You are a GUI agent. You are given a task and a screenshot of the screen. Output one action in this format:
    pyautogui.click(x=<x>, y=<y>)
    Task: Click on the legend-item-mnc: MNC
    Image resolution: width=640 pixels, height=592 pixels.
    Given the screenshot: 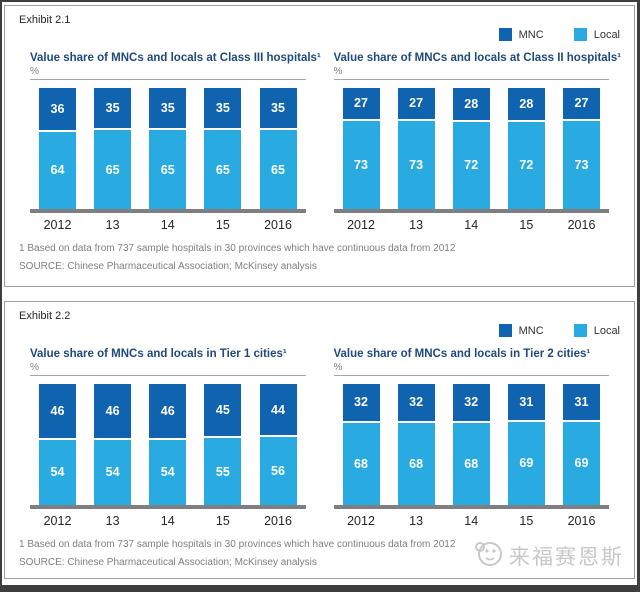 What is the action you would take?
    pyautogui.click(x=521, y=330)
    